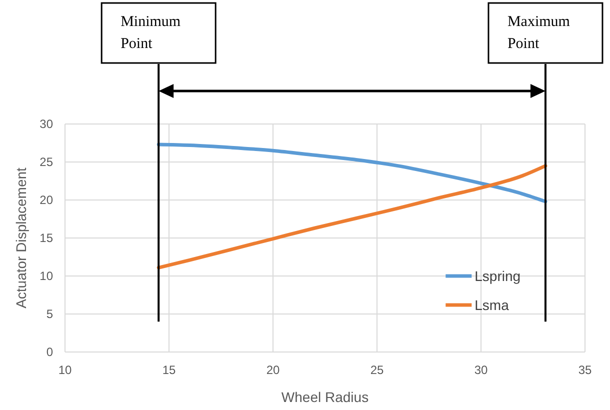 This screenshot has height=410, width=610. Describe the element at coordinates (585, 370) in the screenshot. I see `x-tick-label: 35` at that location.